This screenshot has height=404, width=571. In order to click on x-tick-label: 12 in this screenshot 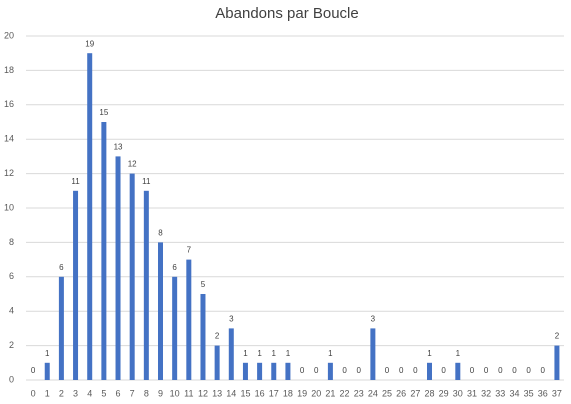, I will do `click(203, 393)`.